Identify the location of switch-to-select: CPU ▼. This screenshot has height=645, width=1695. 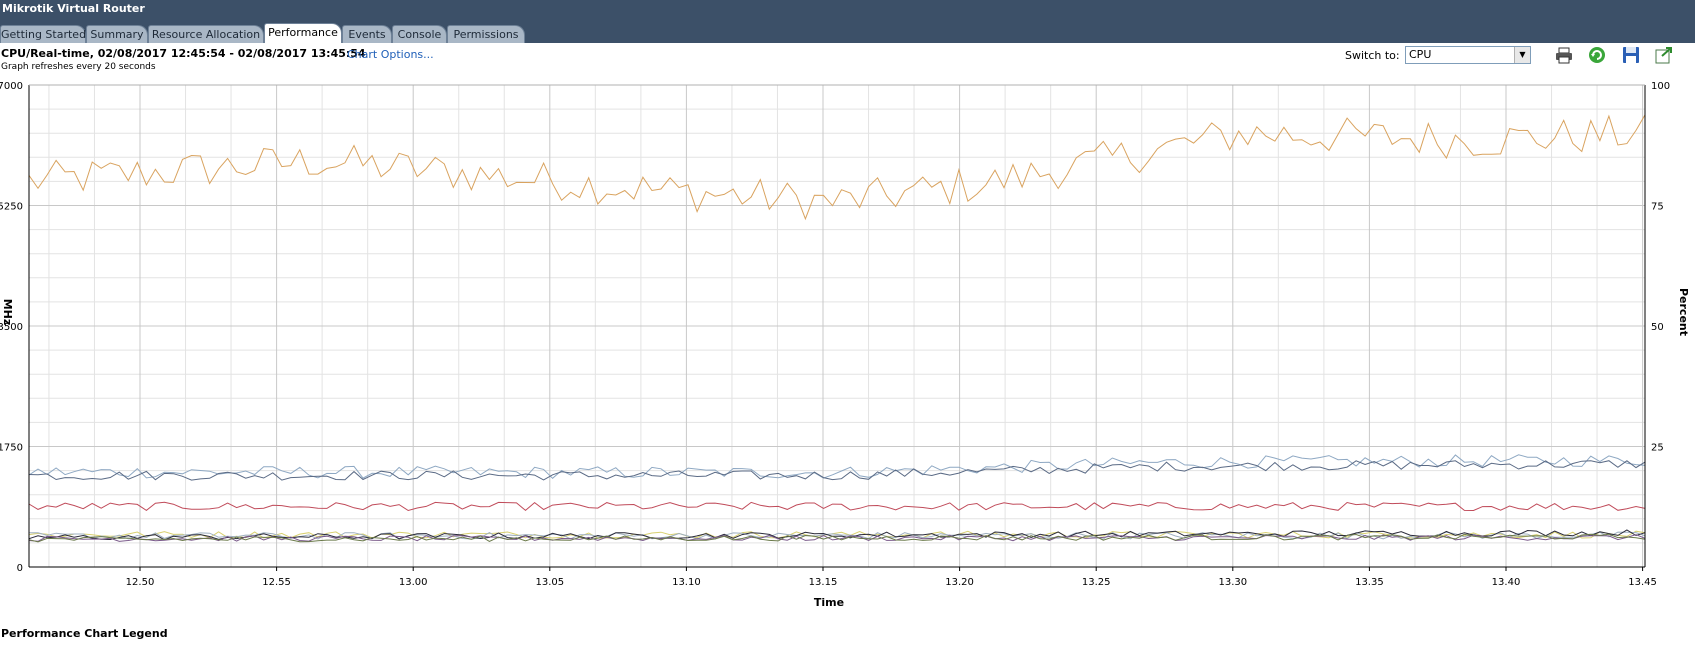
(1468, 55).